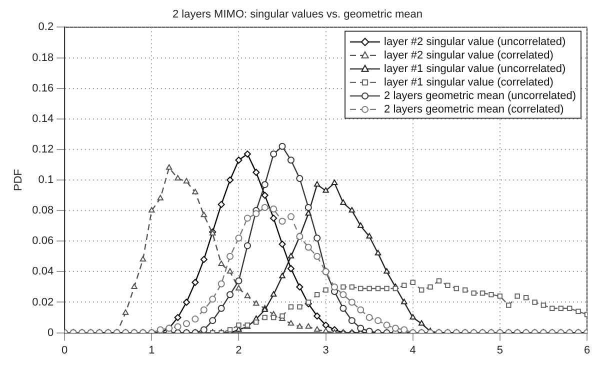  I want to click on x-tick-label: 3, so click(325, 350).